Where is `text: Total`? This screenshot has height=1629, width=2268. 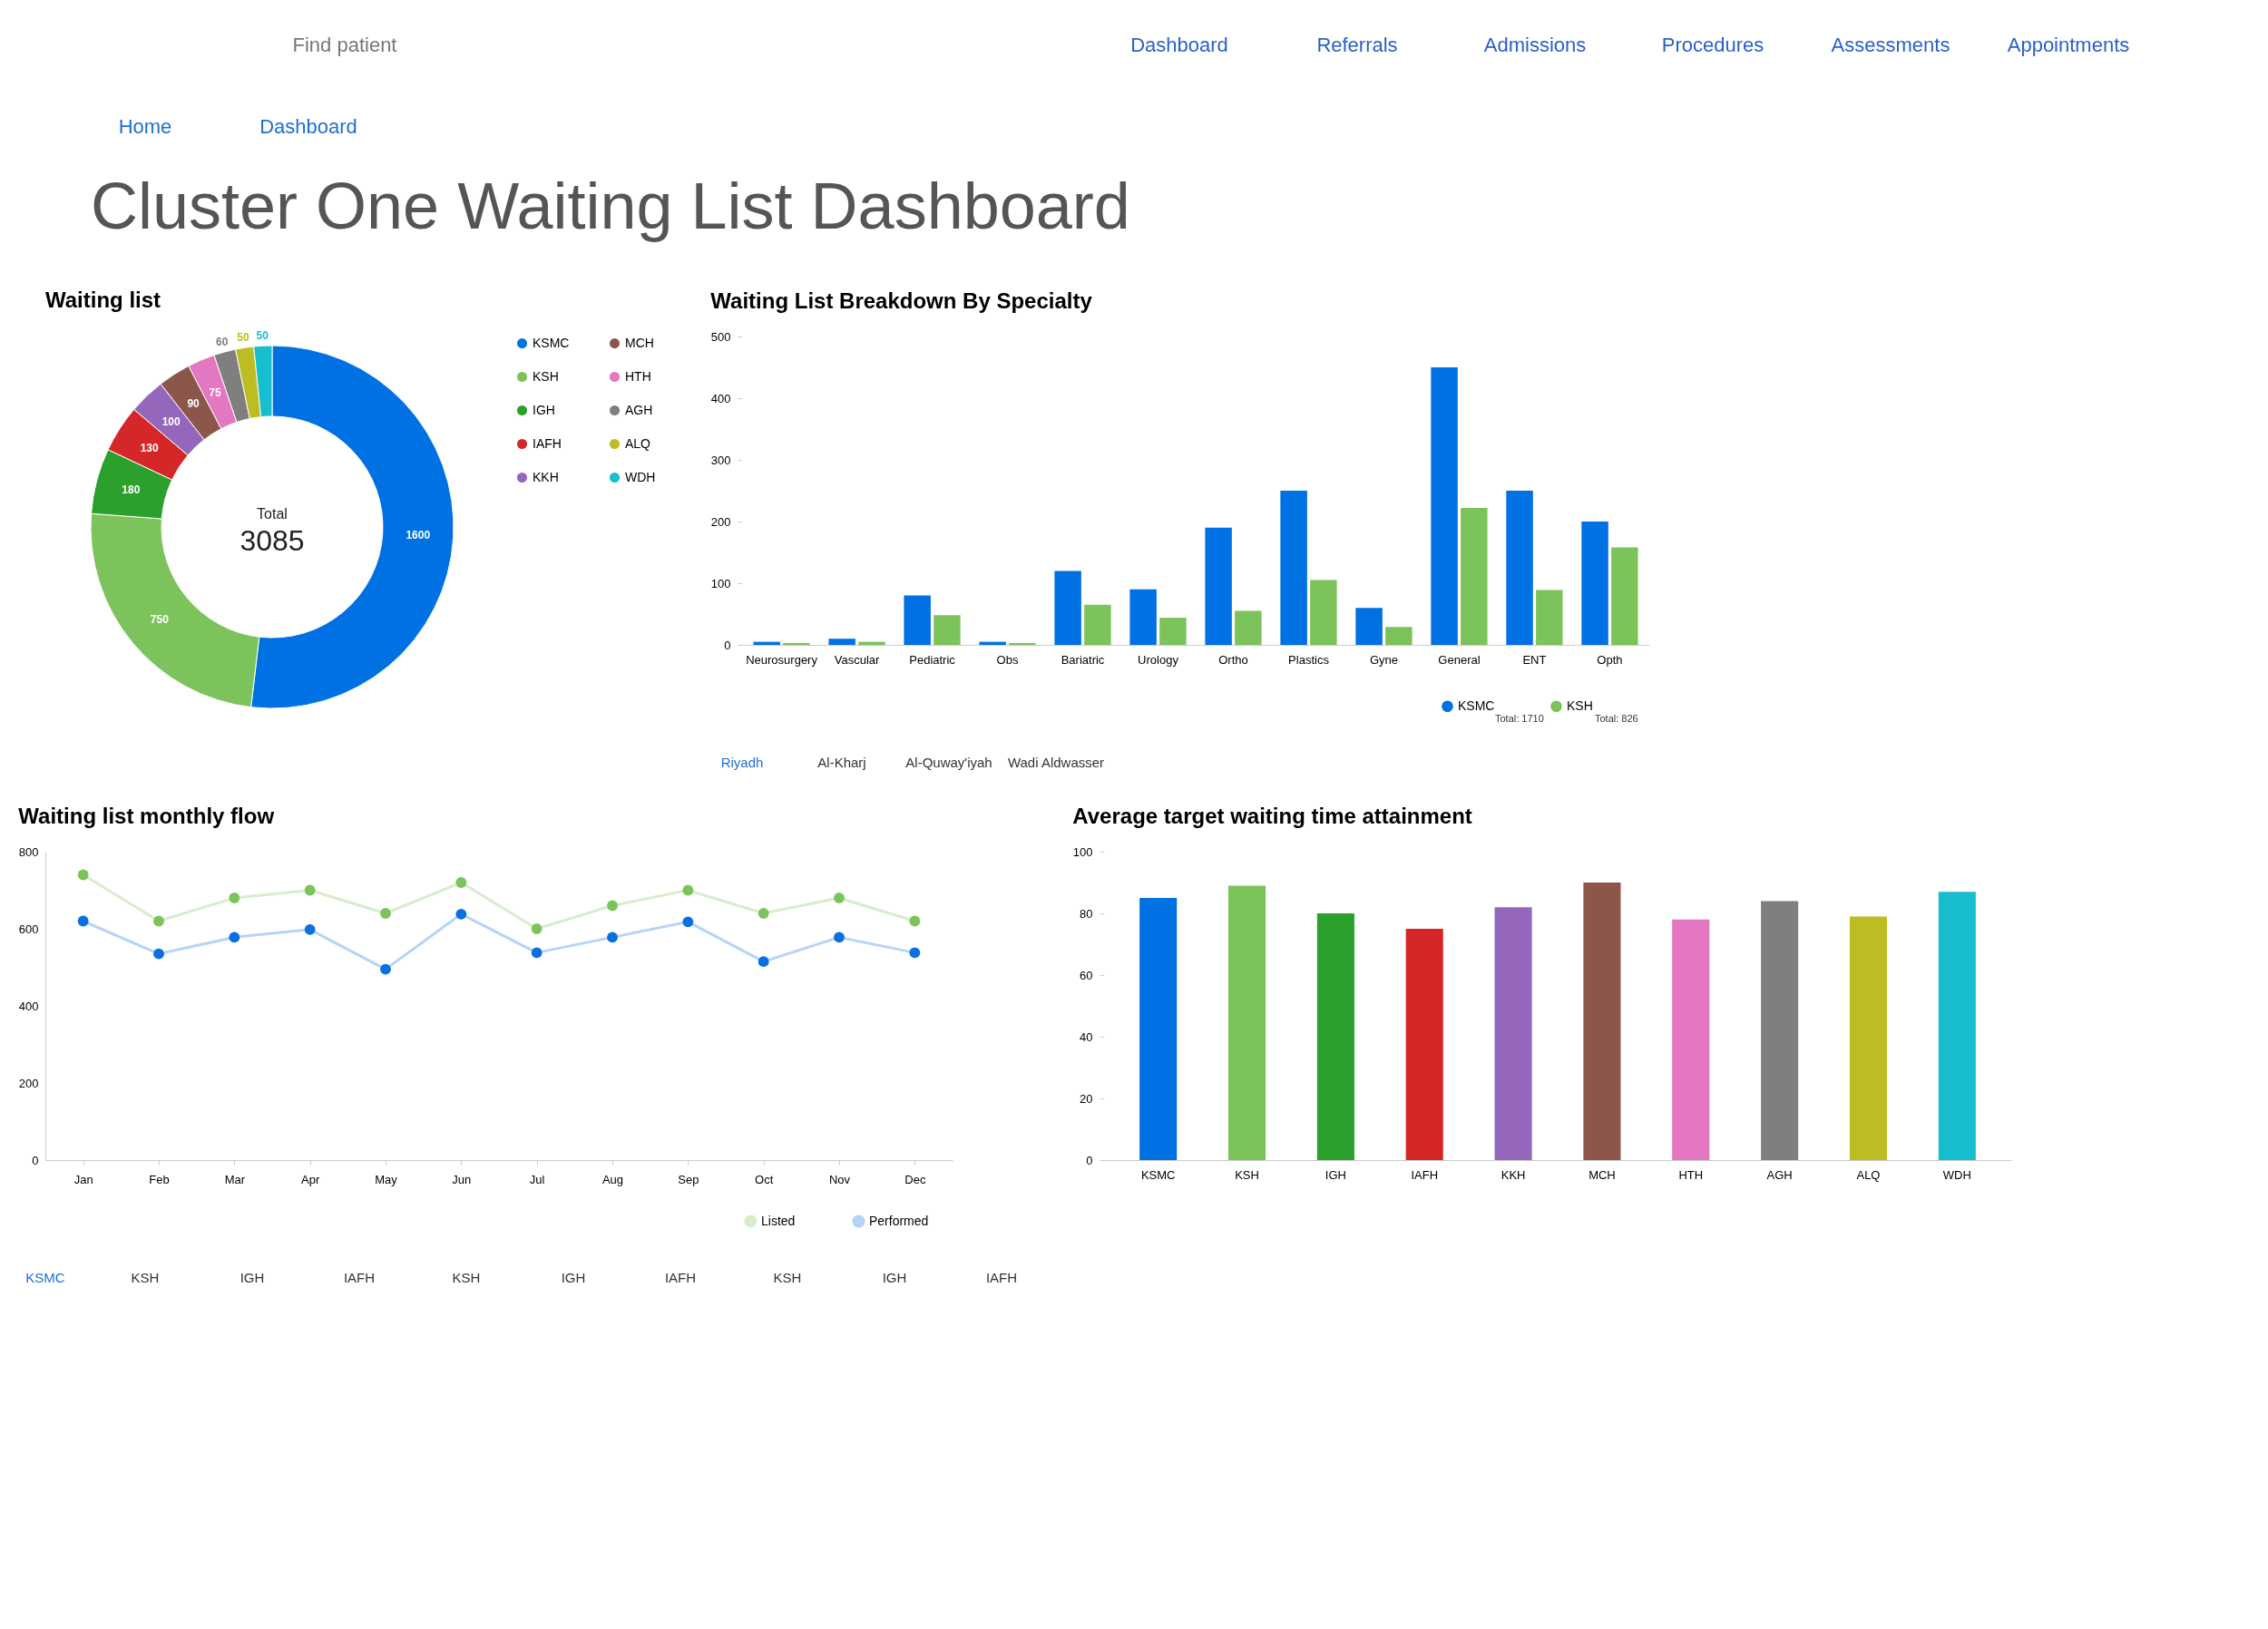
text: Total is located at coordinates (272, 514).